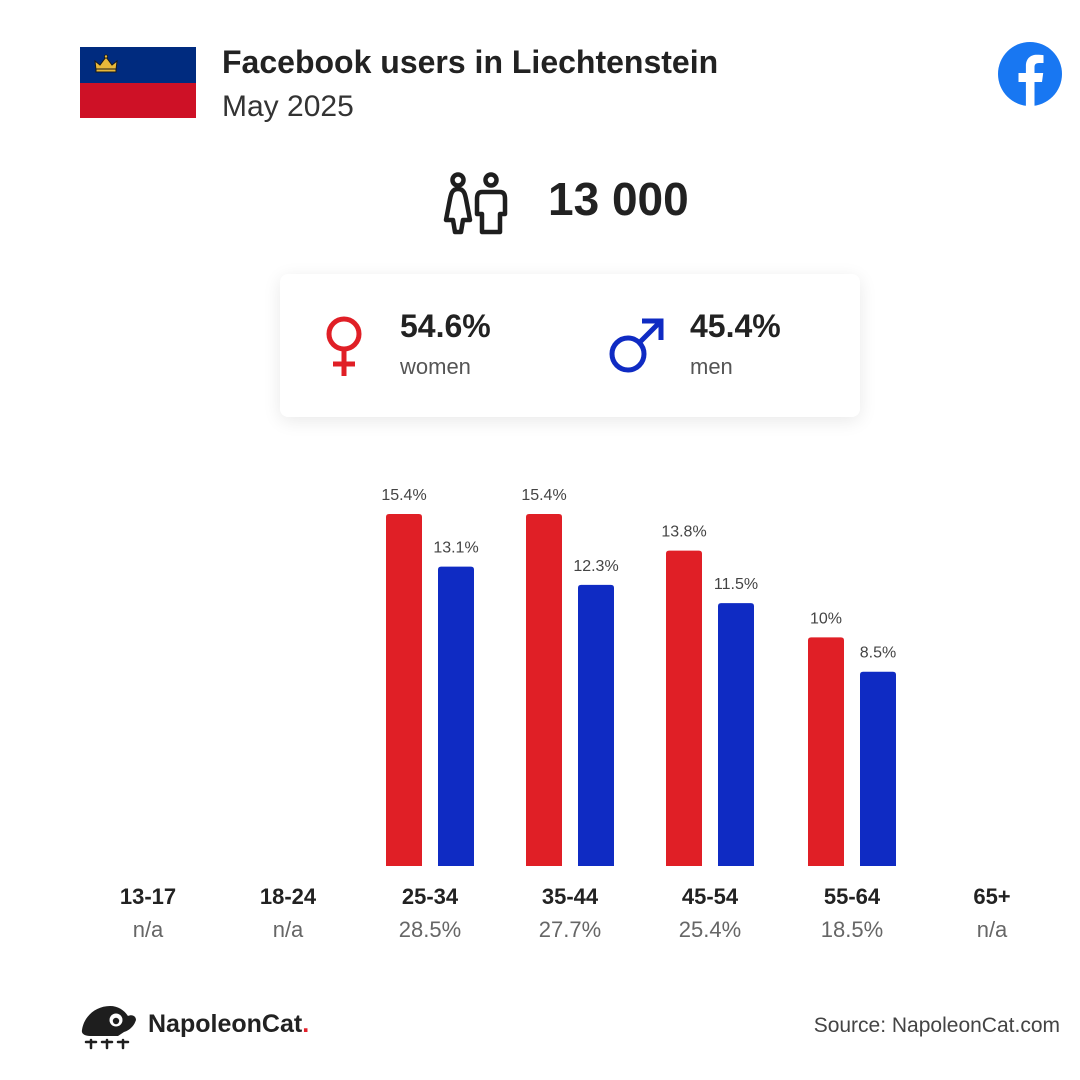 This screenshot has height=1080, width=1080. Describe the element at coordinates (148, 896) in the screenshot. I see `age-group-label: 13-17` at that location.